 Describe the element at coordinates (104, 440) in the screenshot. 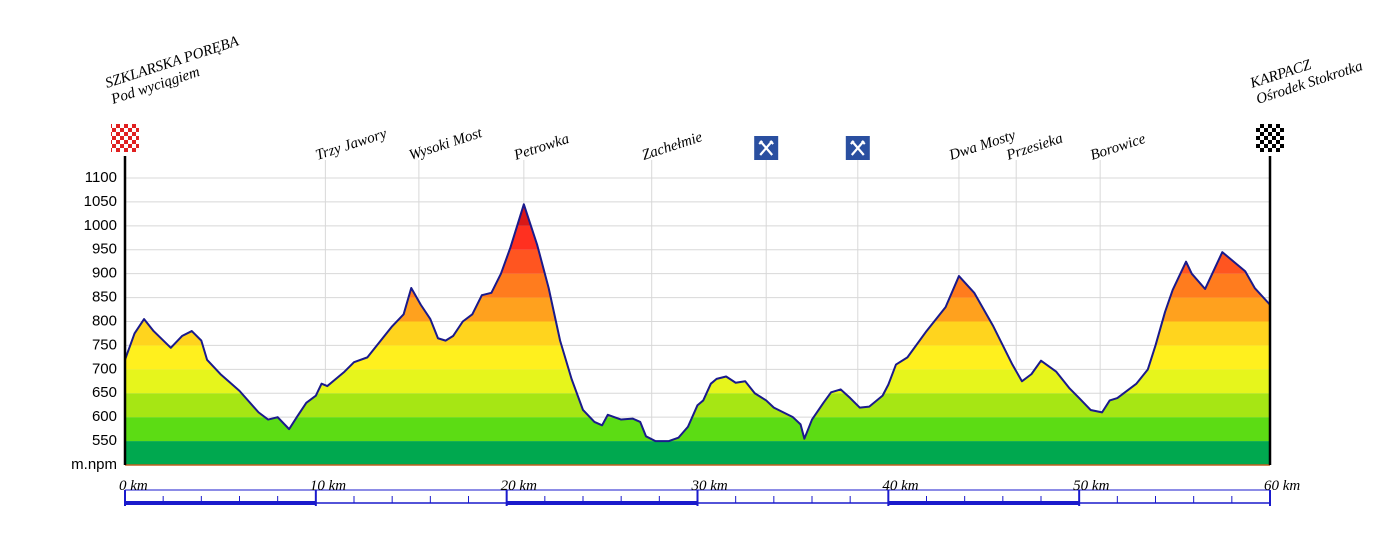

I see `y-tick-label: 550` at that location.